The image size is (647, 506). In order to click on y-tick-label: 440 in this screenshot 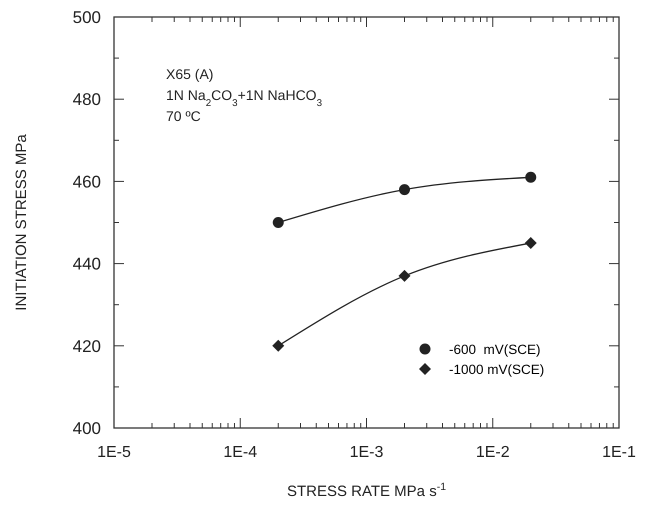, I will do `click(86, 264)`.